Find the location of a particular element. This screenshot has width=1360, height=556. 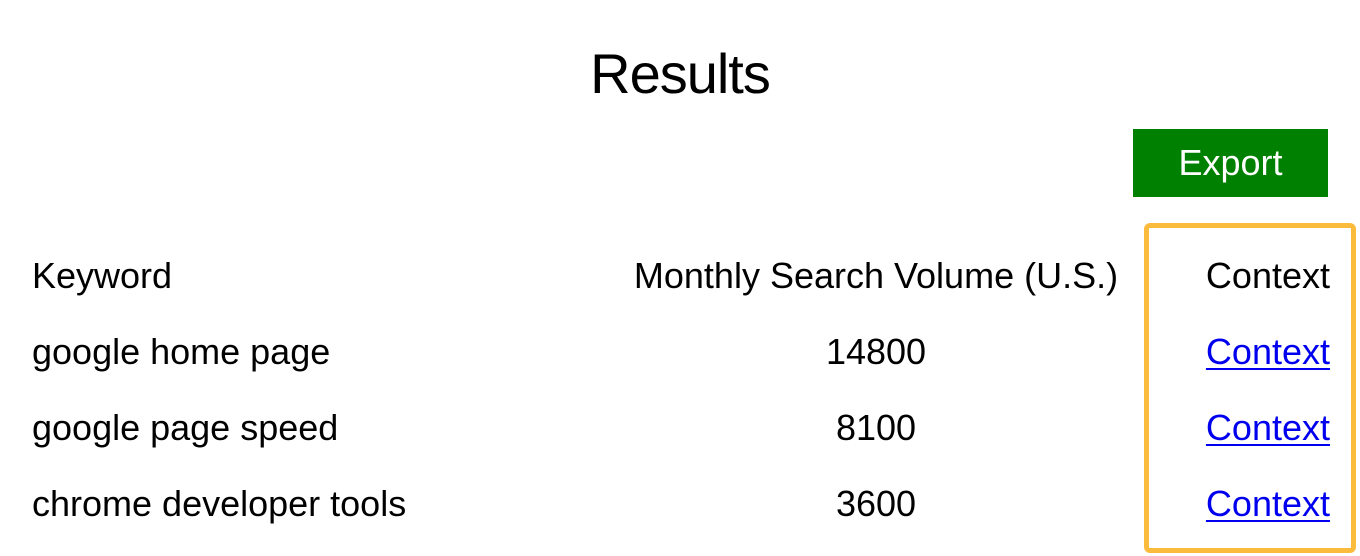

table-row: google home page 14800 Context is located at coordinates (681, 352).